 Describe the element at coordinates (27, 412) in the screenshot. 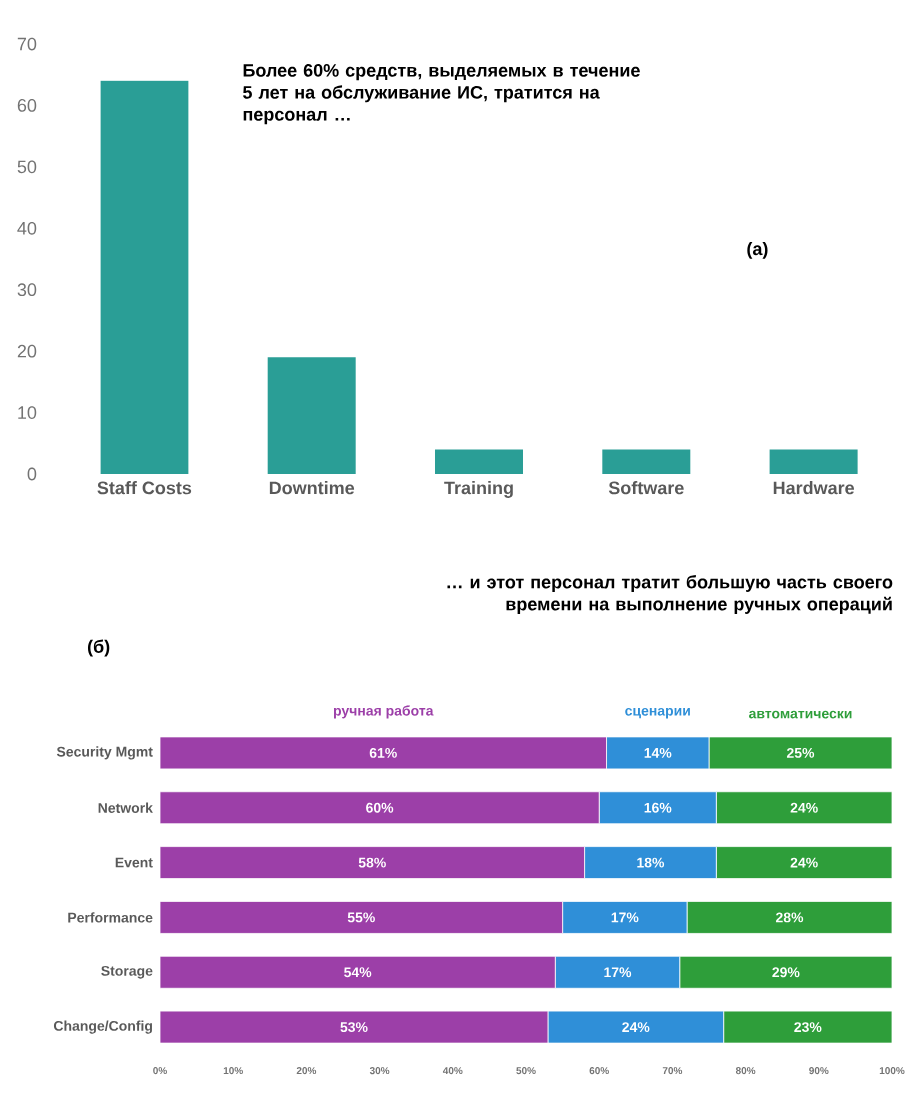

I see `y-tick-label: 10` at that location.